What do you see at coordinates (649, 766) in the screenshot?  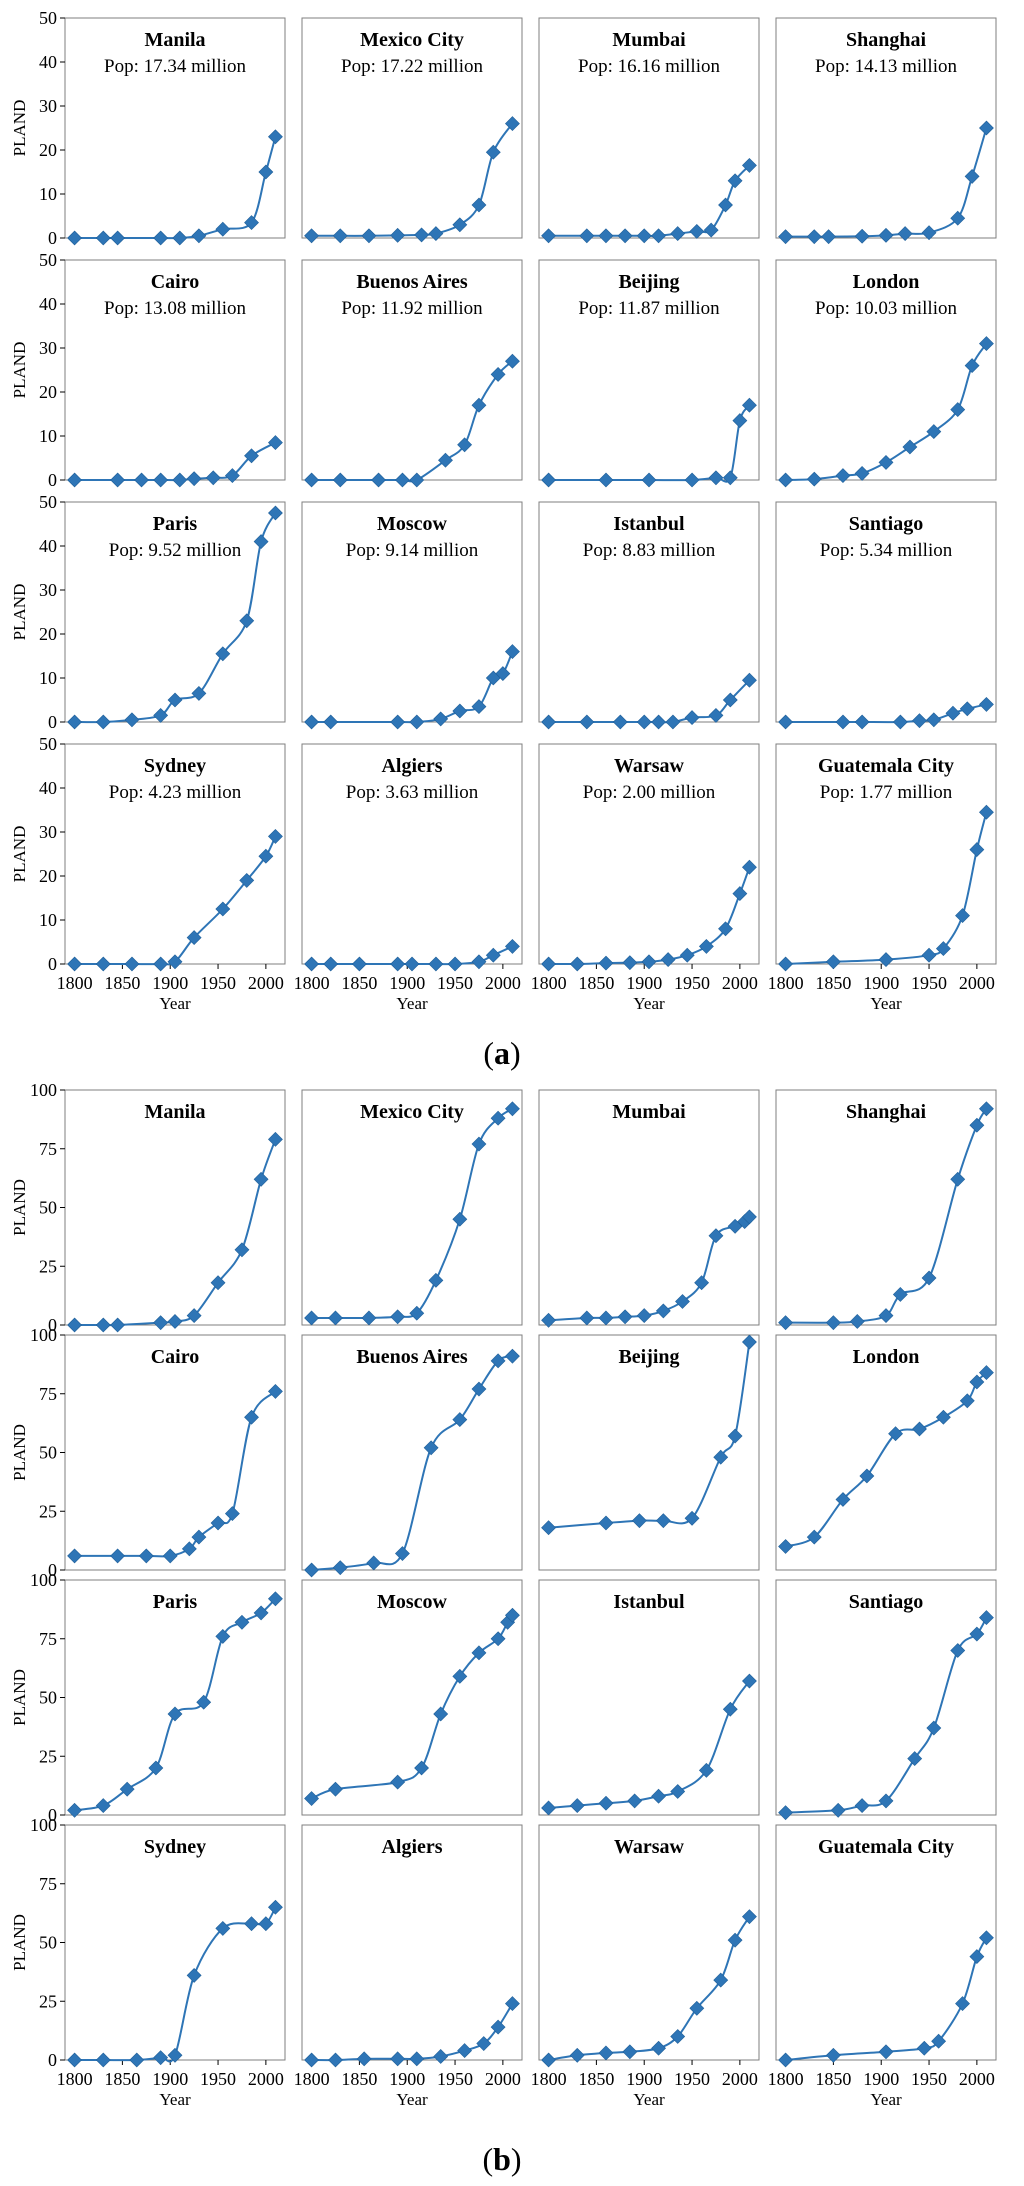 I see `panel-title: Warsaw` at bounding box center [649, 766].